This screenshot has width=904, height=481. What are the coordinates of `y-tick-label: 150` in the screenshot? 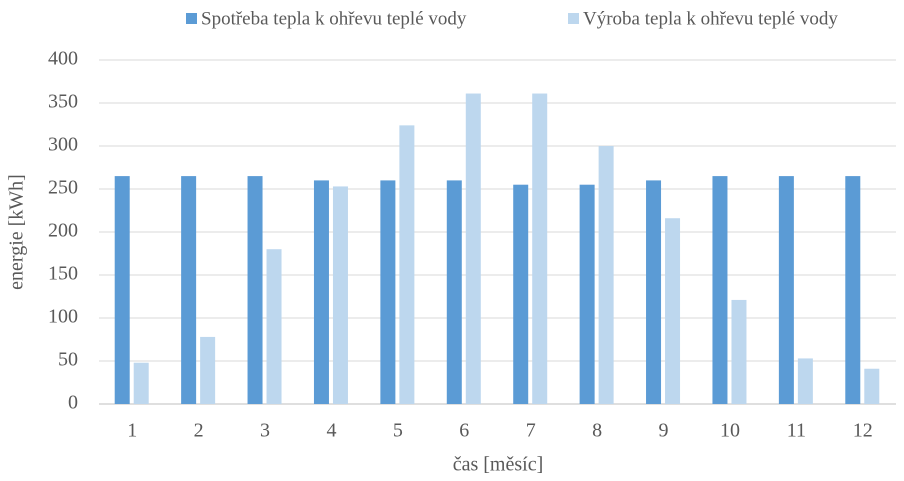 It's located at (63, 274).